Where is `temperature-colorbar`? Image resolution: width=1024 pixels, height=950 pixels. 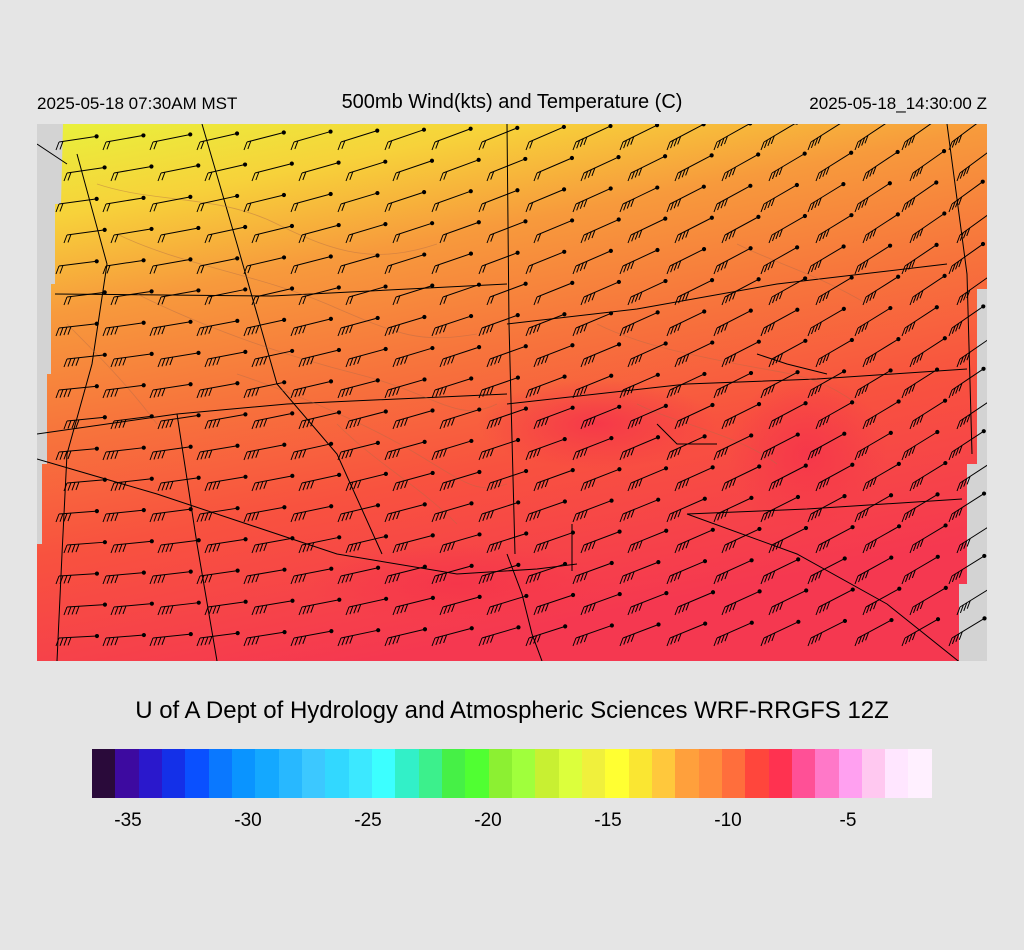 temperature-colorbar is located at coordinates (512, 773).